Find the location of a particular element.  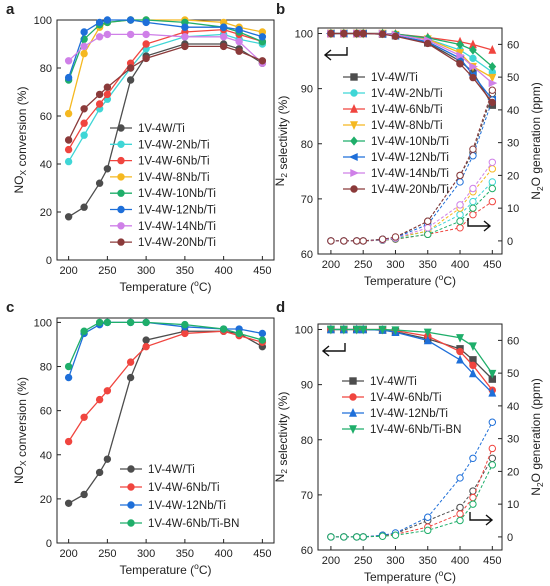

x-tick-label: 400 is located at coordinates (460, 265).